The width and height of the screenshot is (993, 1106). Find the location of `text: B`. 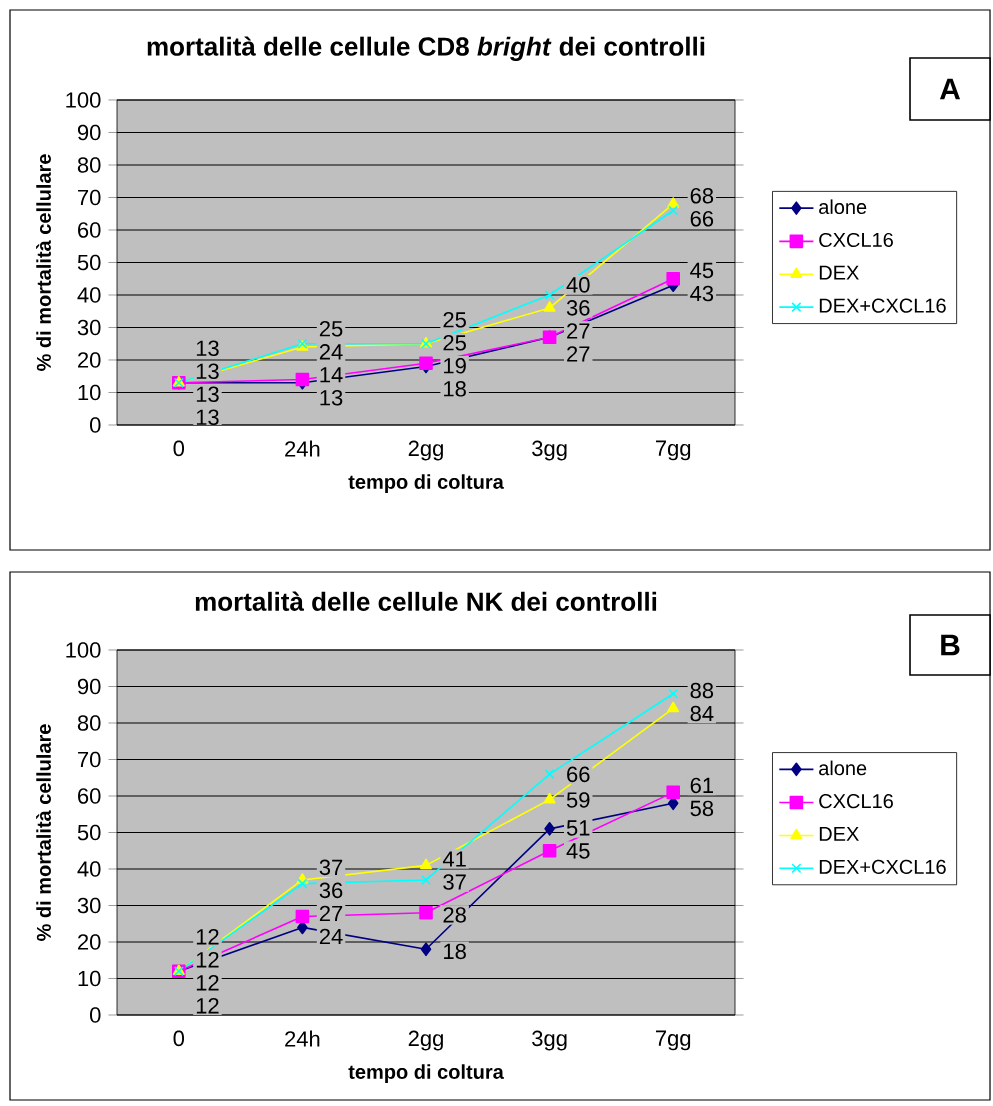

text: B is located at coordinates (950, 645).